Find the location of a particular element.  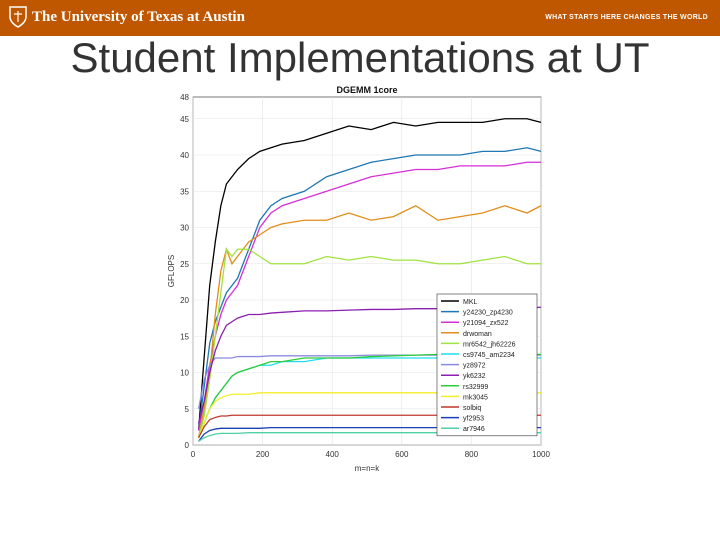

university-name: The University of Texas at Austin is located at coordinates (138, 17).